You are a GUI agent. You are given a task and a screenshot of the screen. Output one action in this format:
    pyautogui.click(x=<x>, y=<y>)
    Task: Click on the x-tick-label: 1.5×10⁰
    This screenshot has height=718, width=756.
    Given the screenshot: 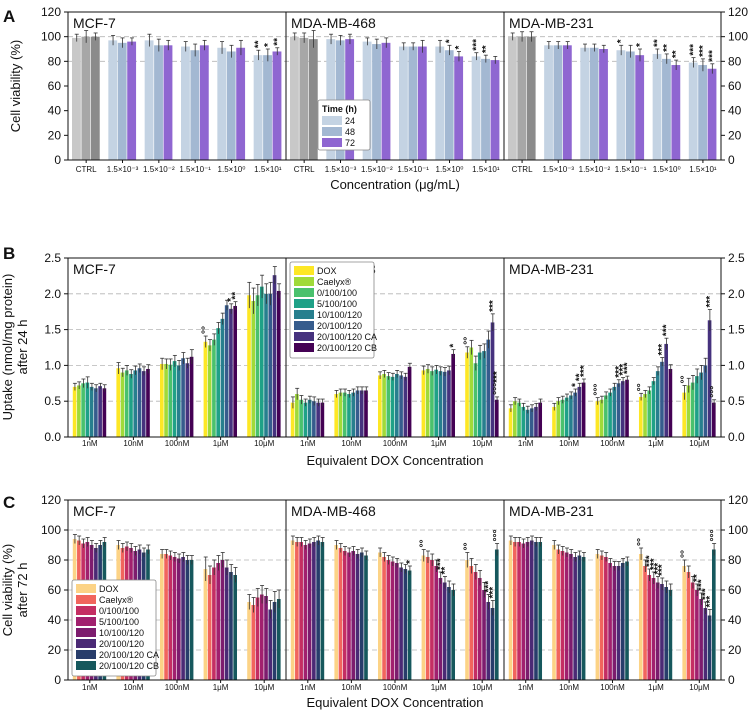 What is the action you would take?
    pyautogui.click(x=450, y=169)
    